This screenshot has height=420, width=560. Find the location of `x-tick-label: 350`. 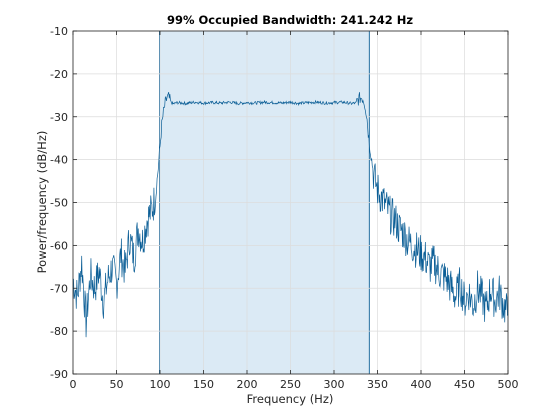

x-tick-label: 350 is located at coordinates (377, 384).